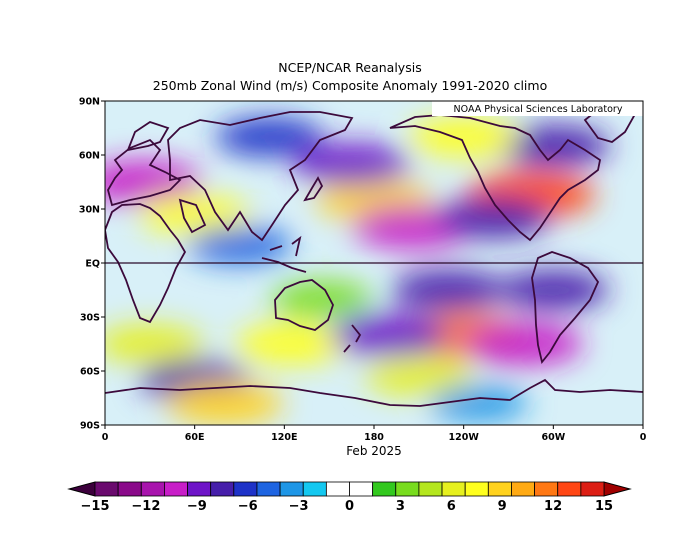 The height and width of the screenshot is (542, 700). Describe the element at coordinates (374, 451) in the screenshot. I see `x-axis-label: Feb 2025` at that location.